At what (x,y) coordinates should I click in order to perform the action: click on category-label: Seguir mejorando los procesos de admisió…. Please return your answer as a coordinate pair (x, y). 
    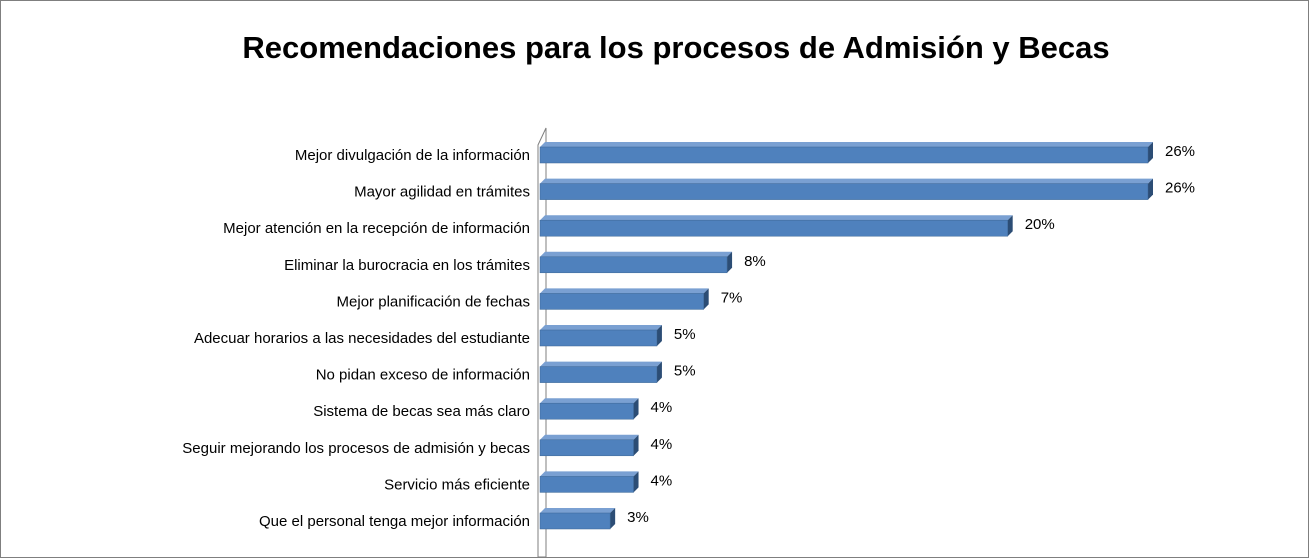
    Looking at the image, I should click on (356, 448).